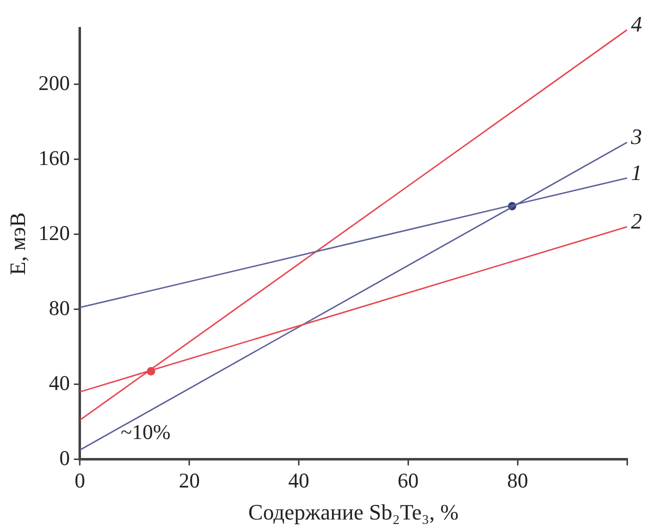  What do you see at coordinates (353, 512) in the screenshot?
I see `x-axis-title: Содержание Sb₂Te₃, %` at bounding box center [353, 512].